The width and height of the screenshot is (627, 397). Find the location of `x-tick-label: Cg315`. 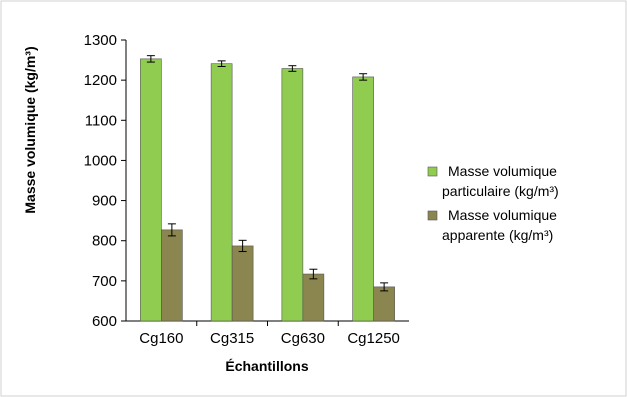

x-tick-label: Cg315 is located at coordinates (232, 338).